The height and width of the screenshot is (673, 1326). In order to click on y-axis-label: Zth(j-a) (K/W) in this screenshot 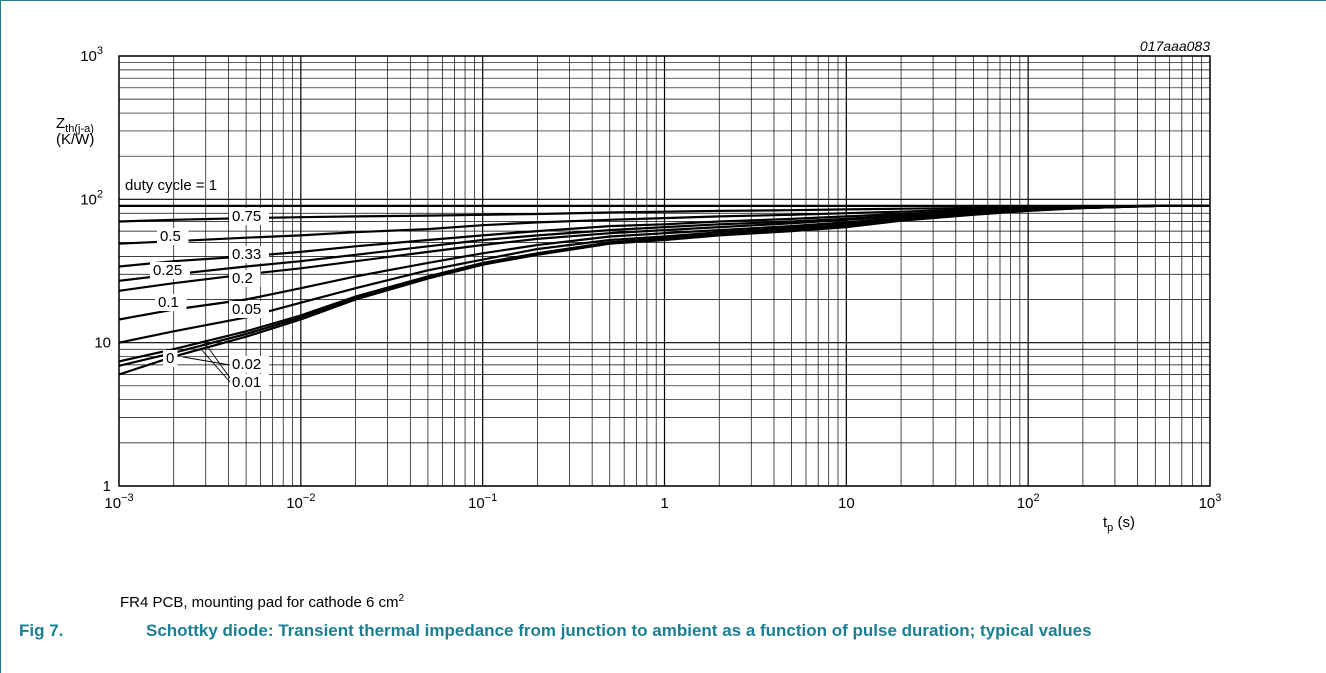, I will do `click(75, 131)`.